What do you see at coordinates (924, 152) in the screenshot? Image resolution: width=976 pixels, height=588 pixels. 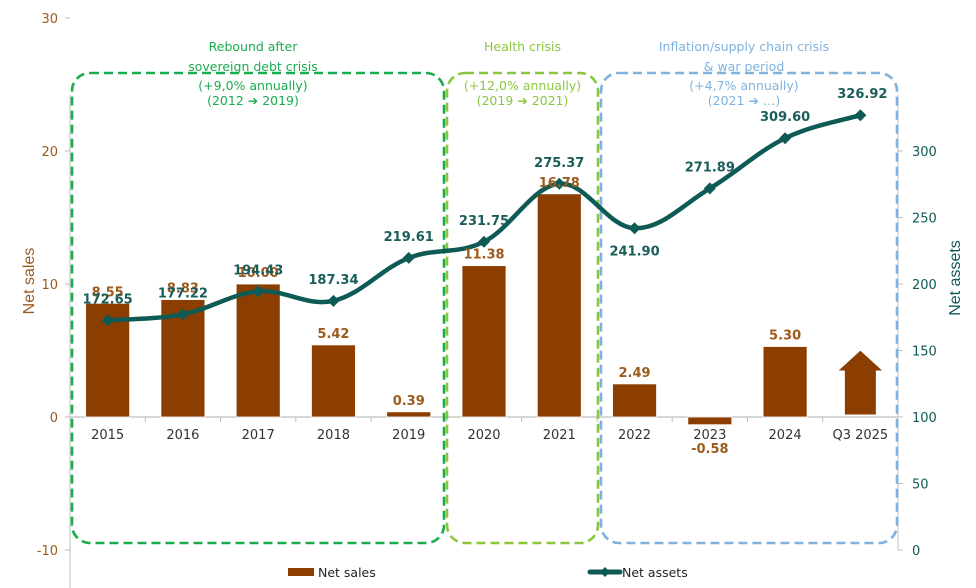 I see `y-tick-label-right: 300` at bounding box center [924, 152].